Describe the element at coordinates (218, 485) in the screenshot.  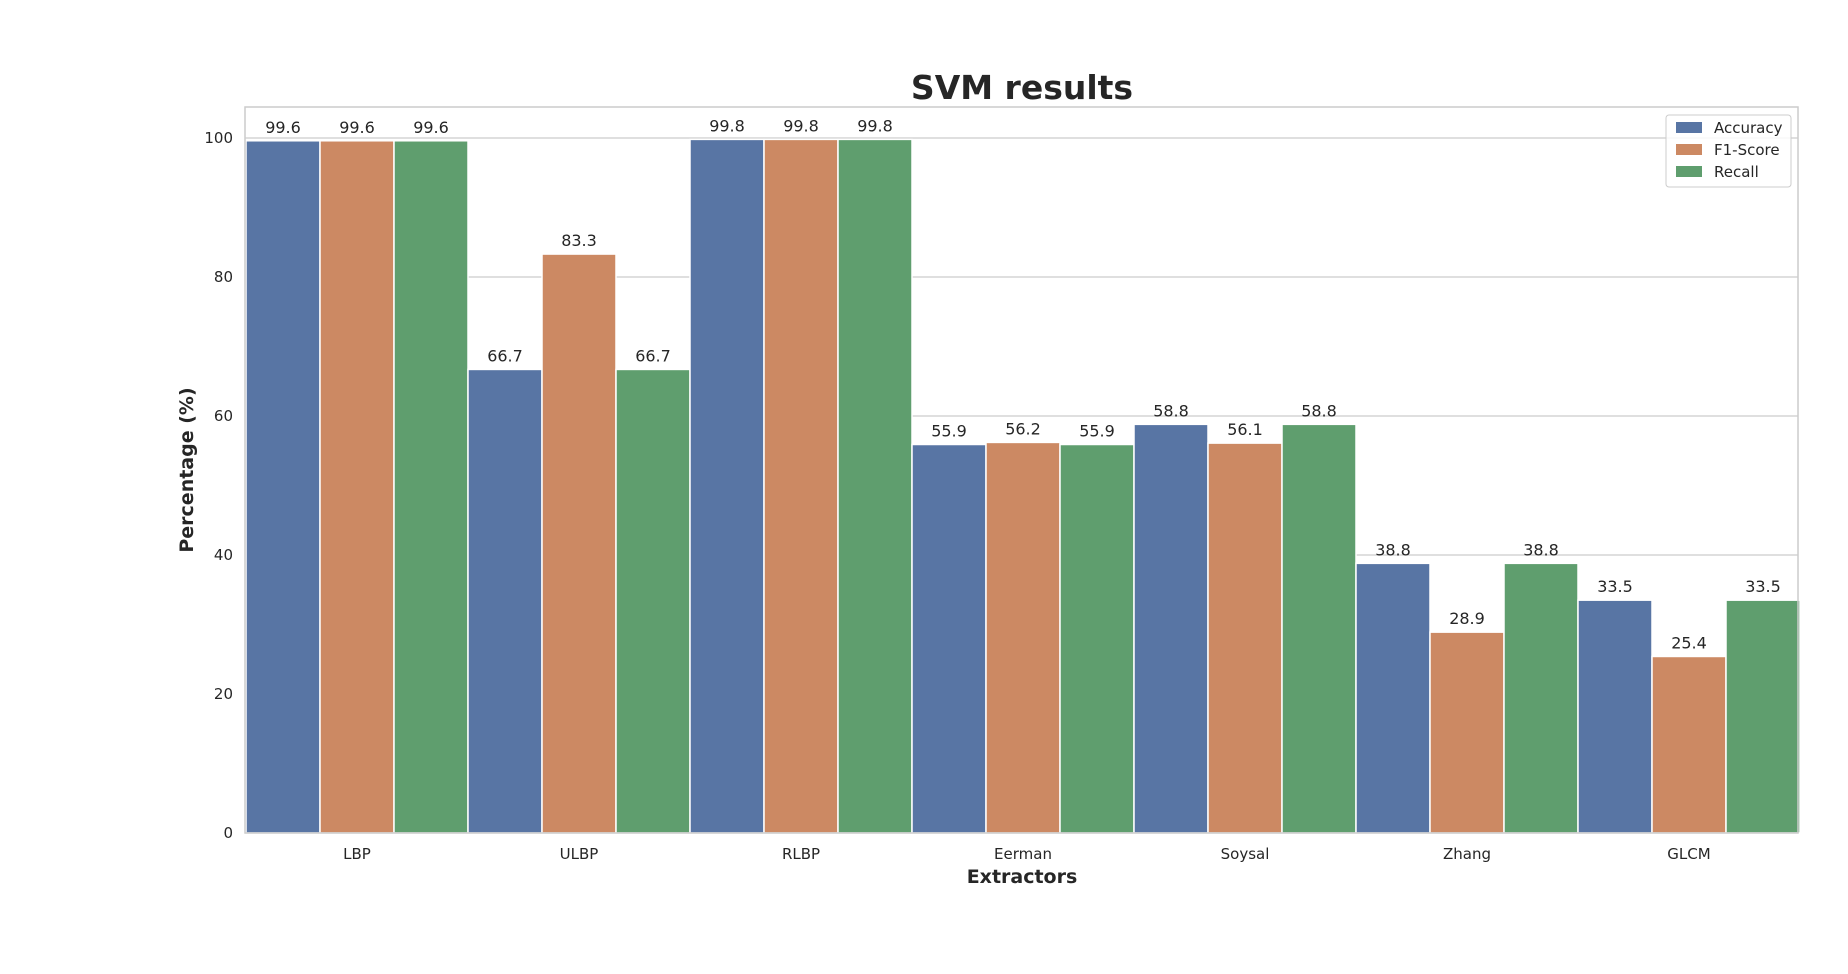
I see `y-axis-ticks: 0 20 40 60 80 100` at that location.